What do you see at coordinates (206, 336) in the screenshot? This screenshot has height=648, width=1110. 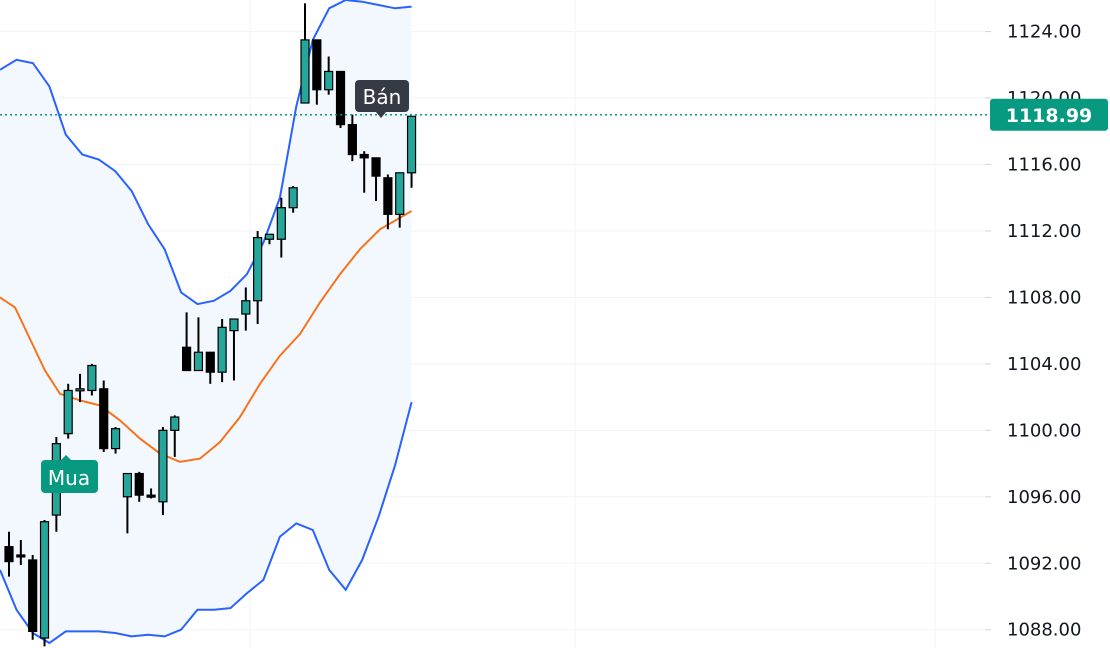 I see `basis-line` at bounding box center [206, 336].